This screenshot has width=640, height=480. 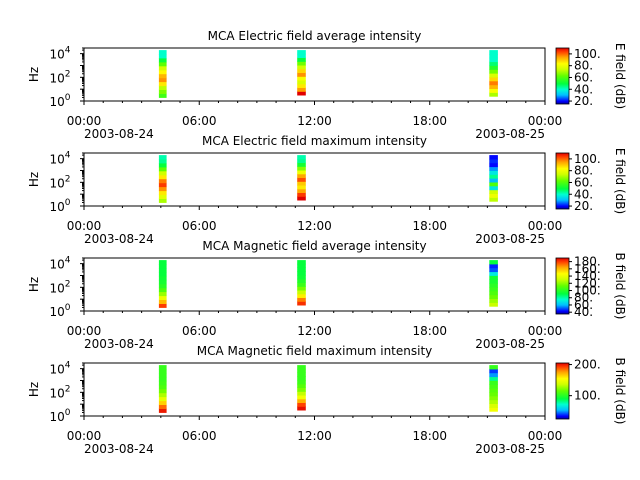 What do you see at coordinates (587, 365) in the screenshot?
I see `colorbar-tick-label: 200.` at bounding box center [587, 365].